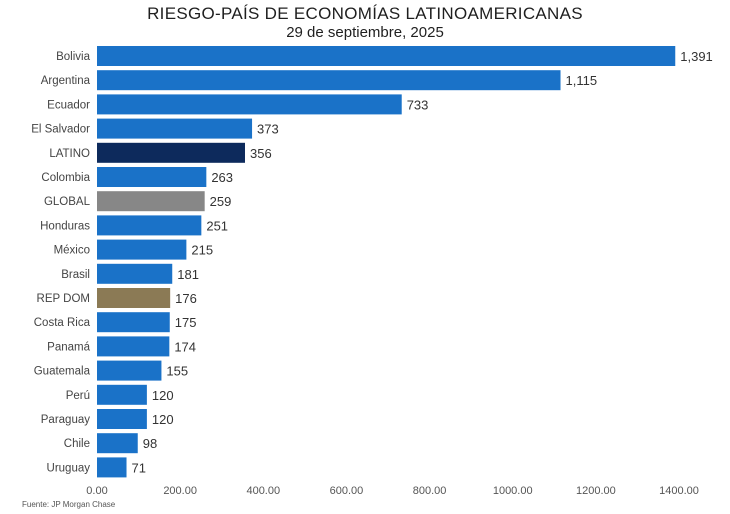  What do you see at coordinates (347, 491) in the screenshot?
I see `x-tick-label: 600.00` at bounding box center [347, 491].